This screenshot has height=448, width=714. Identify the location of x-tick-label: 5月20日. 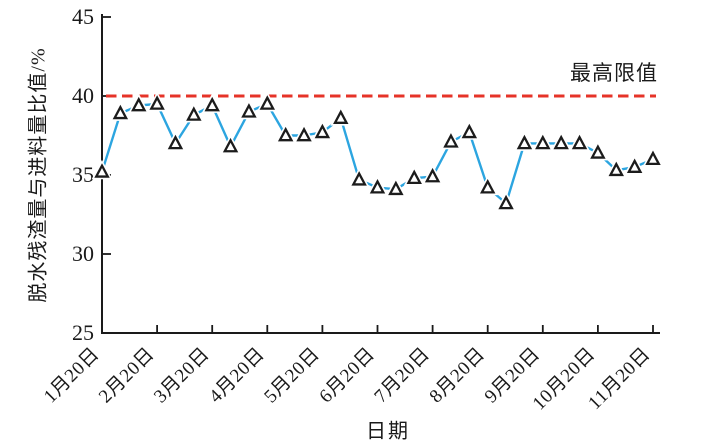
(292, 376).